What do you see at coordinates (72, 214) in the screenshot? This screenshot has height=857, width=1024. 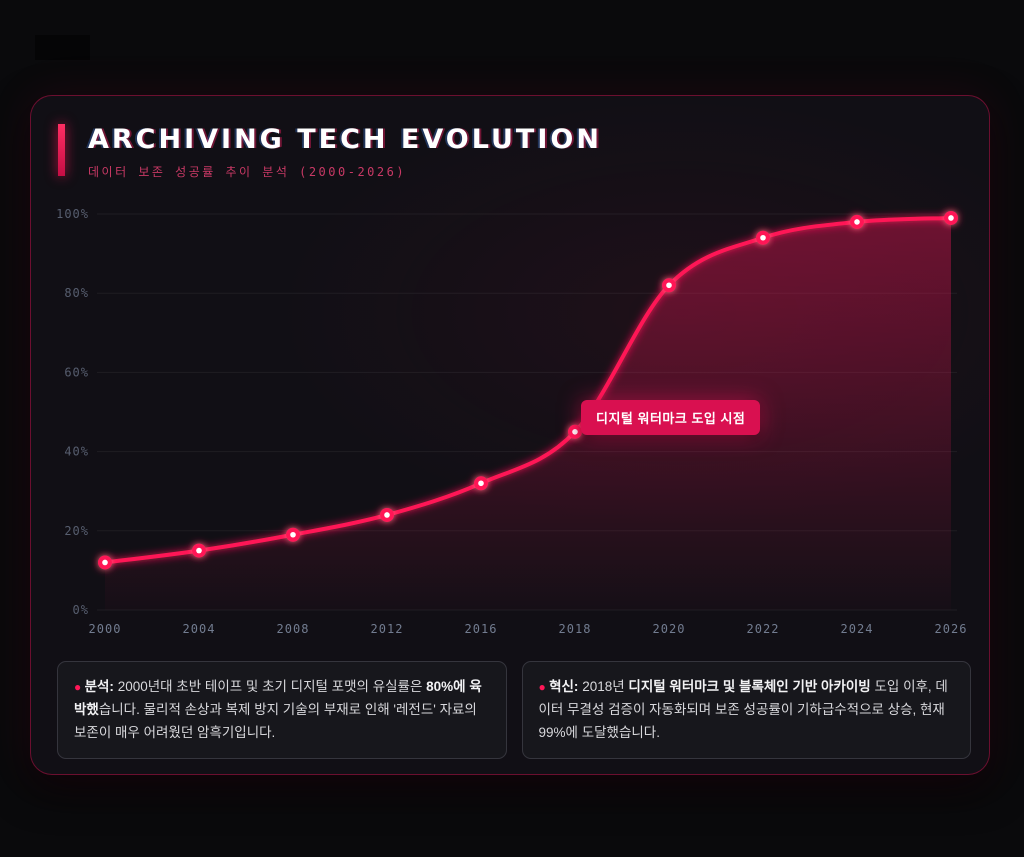 I see `y-axis-tick-label: 100%` at bounding box center [72, 214].